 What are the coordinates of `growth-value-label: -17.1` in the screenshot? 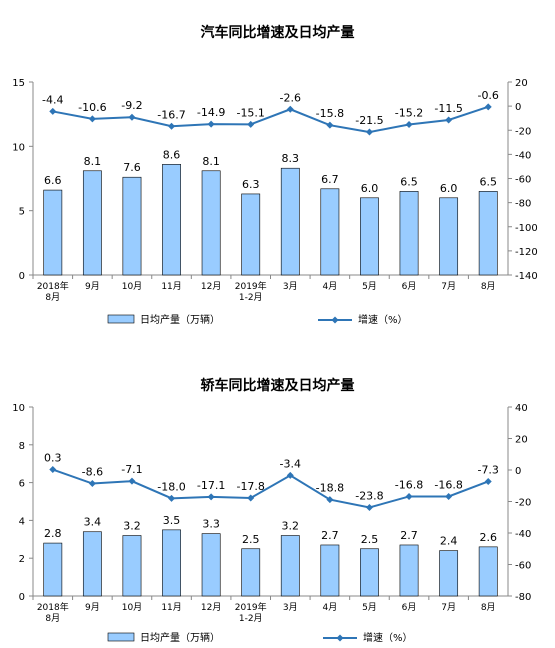 It's located at (211, 485).